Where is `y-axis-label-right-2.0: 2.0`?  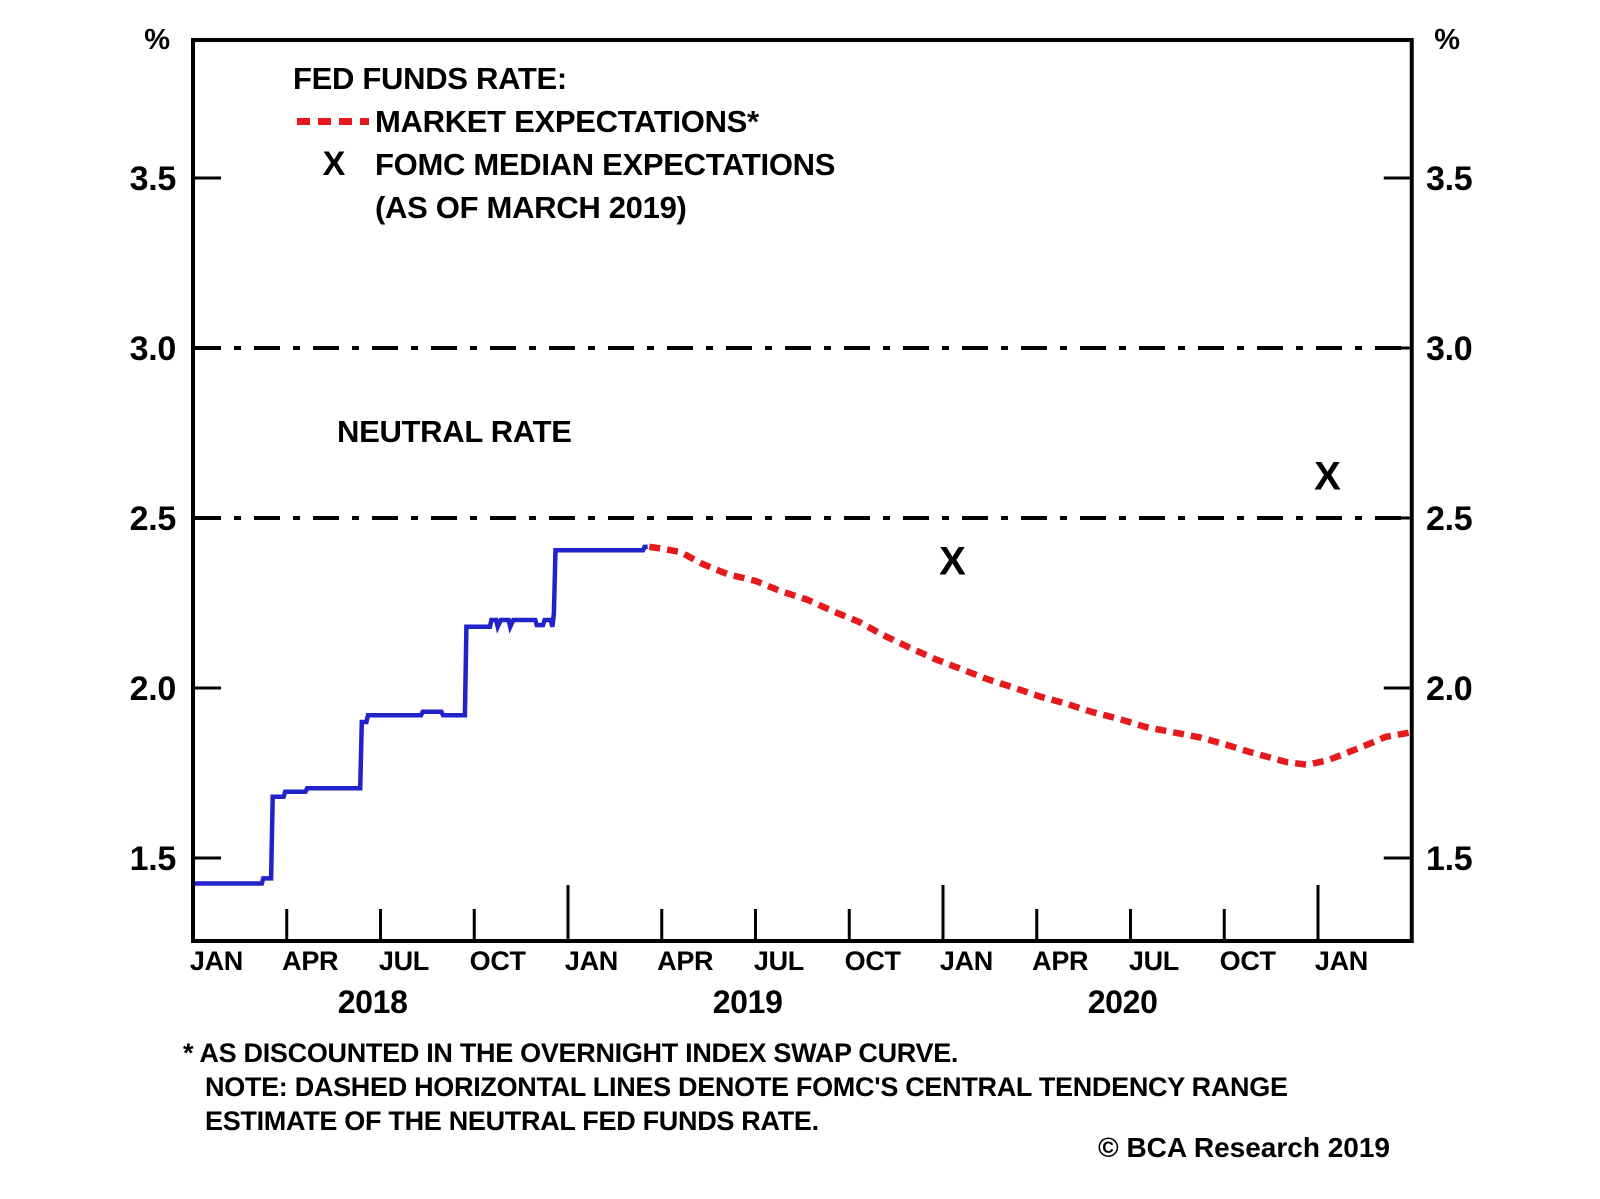
y-axis-label-right-2.0: 2.0 is located at coordinates (1449, 689).